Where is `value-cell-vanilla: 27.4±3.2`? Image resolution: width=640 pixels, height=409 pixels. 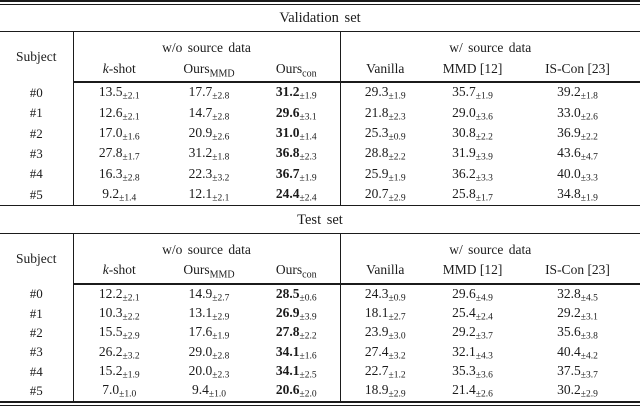
value-cell-vanilla: 27.4±3.2 is located at coordinates (384, 352).